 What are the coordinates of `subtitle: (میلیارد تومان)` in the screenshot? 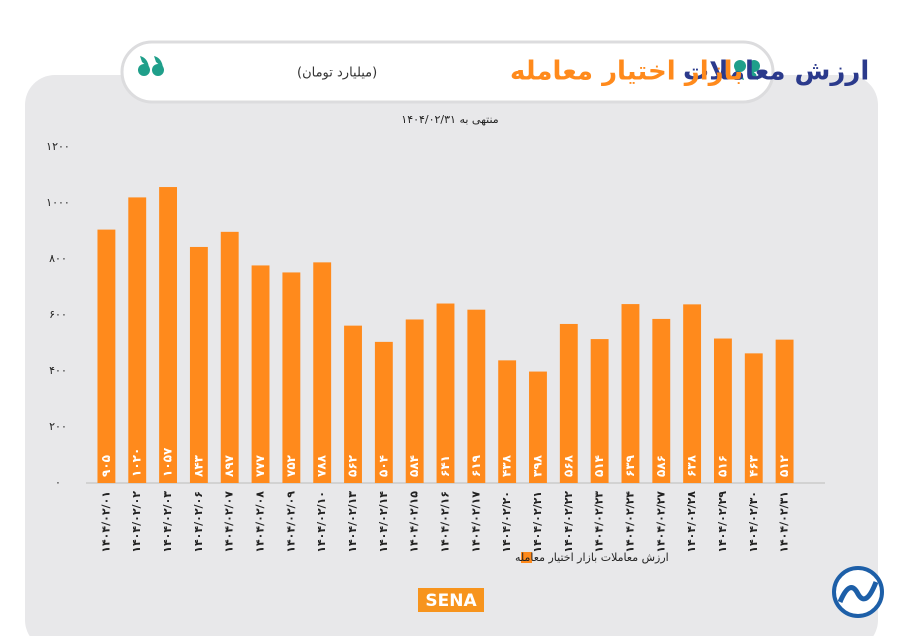 It's located at (337, 73).